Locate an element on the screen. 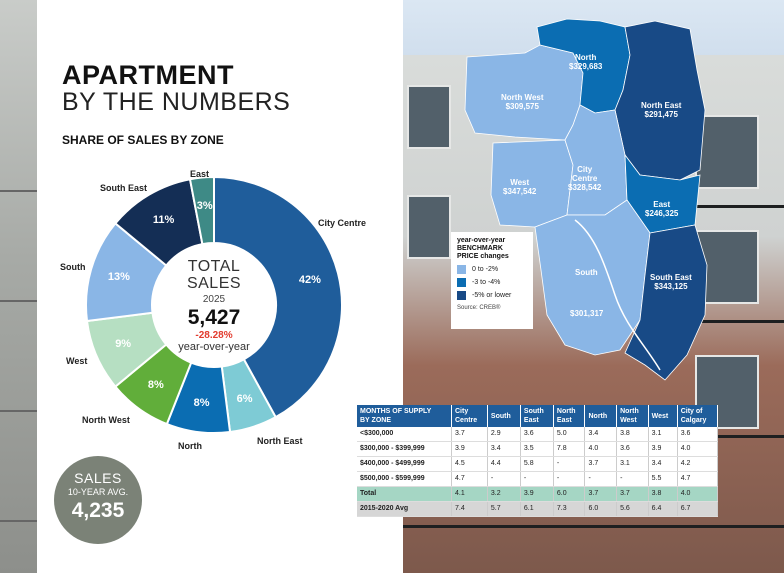  category-label: South East is located at coordinates (124, 188).